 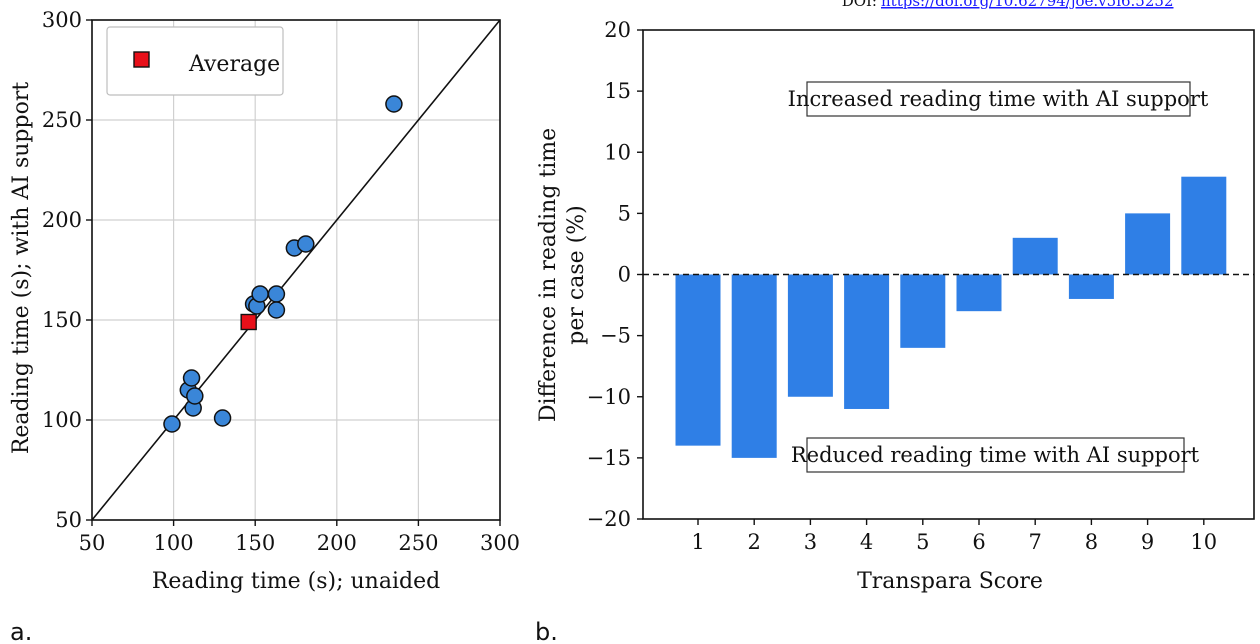 I want to click on bar-x-tick-label: 4, so click(x=866, y=542).